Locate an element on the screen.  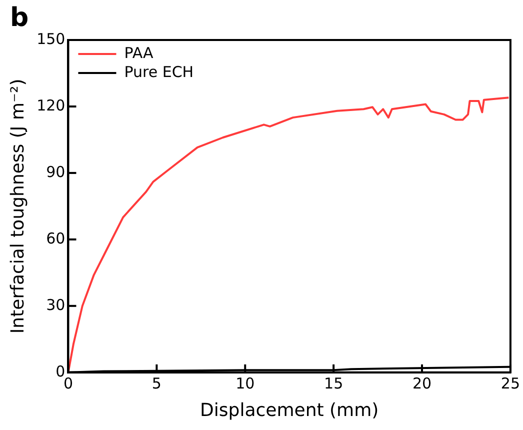
x-tick-label: 20 is located at coordinates (422, 383).